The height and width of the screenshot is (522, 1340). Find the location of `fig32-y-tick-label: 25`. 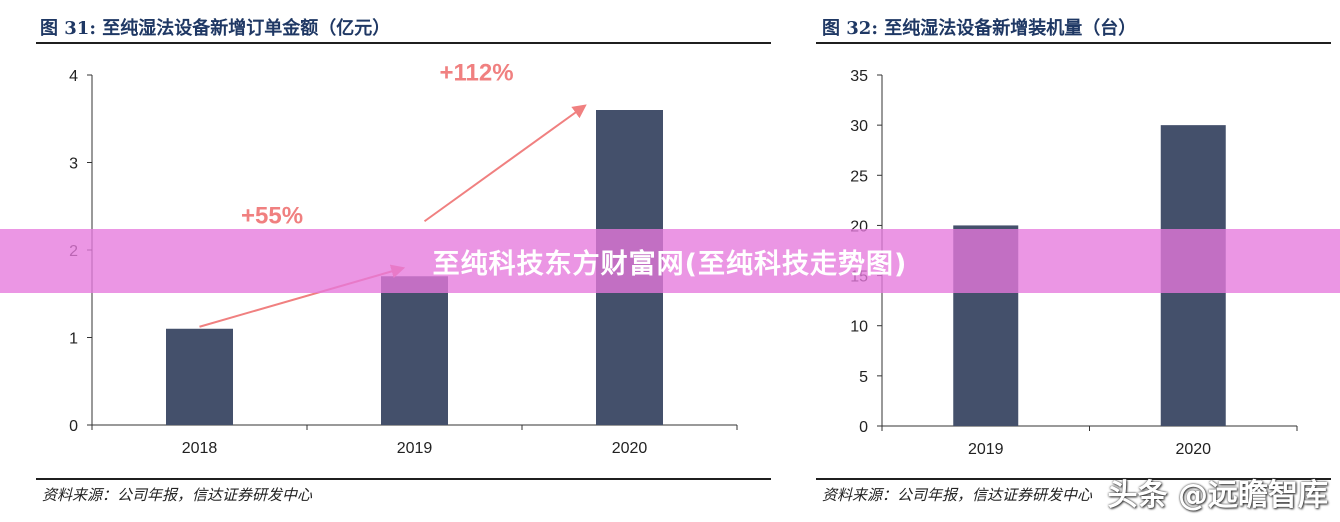

fig32-y-tick-label: 25 is located at coordinates (859, 176).